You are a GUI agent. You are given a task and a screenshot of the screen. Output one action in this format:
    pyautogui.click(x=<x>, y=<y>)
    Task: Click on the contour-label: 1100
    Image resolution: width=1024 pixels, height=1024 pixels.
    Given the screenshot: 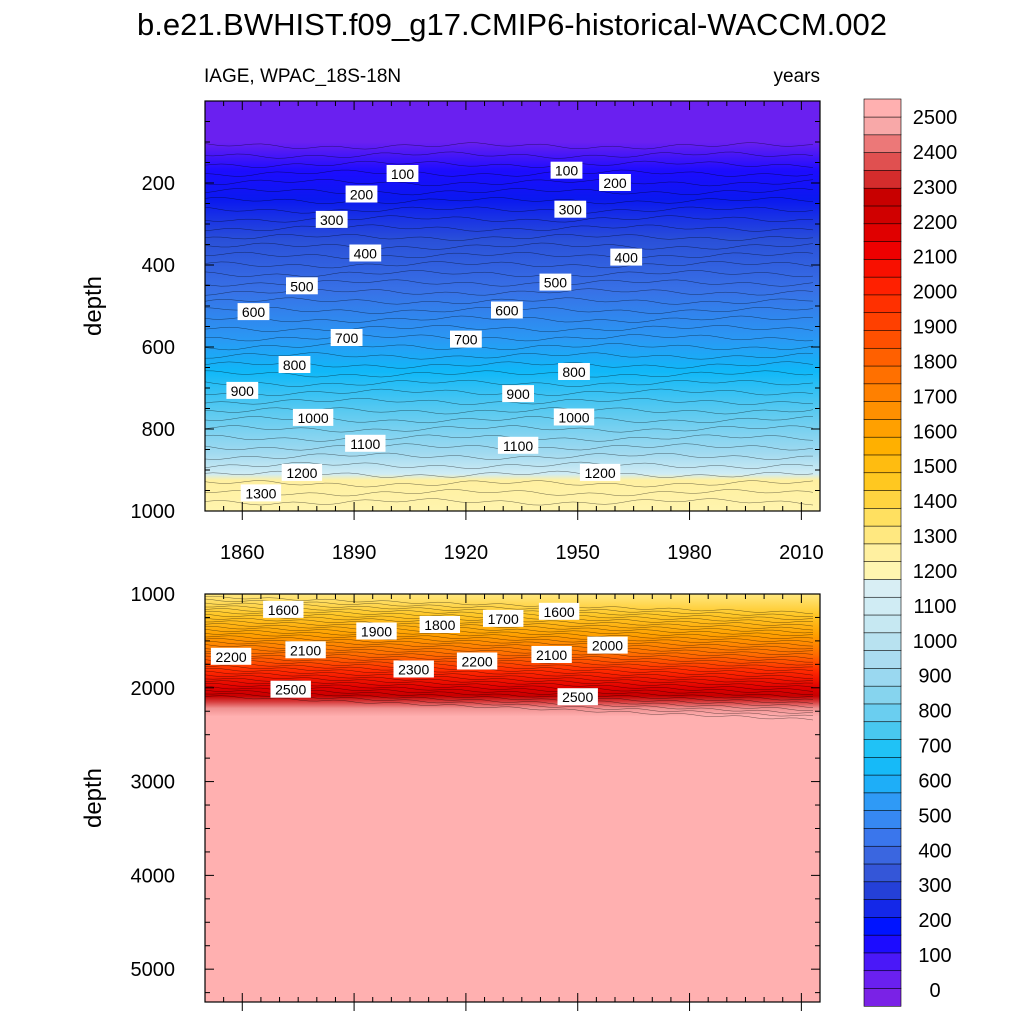 What is the action you would take?
    pyautogui.click(x=365, y=443)
    